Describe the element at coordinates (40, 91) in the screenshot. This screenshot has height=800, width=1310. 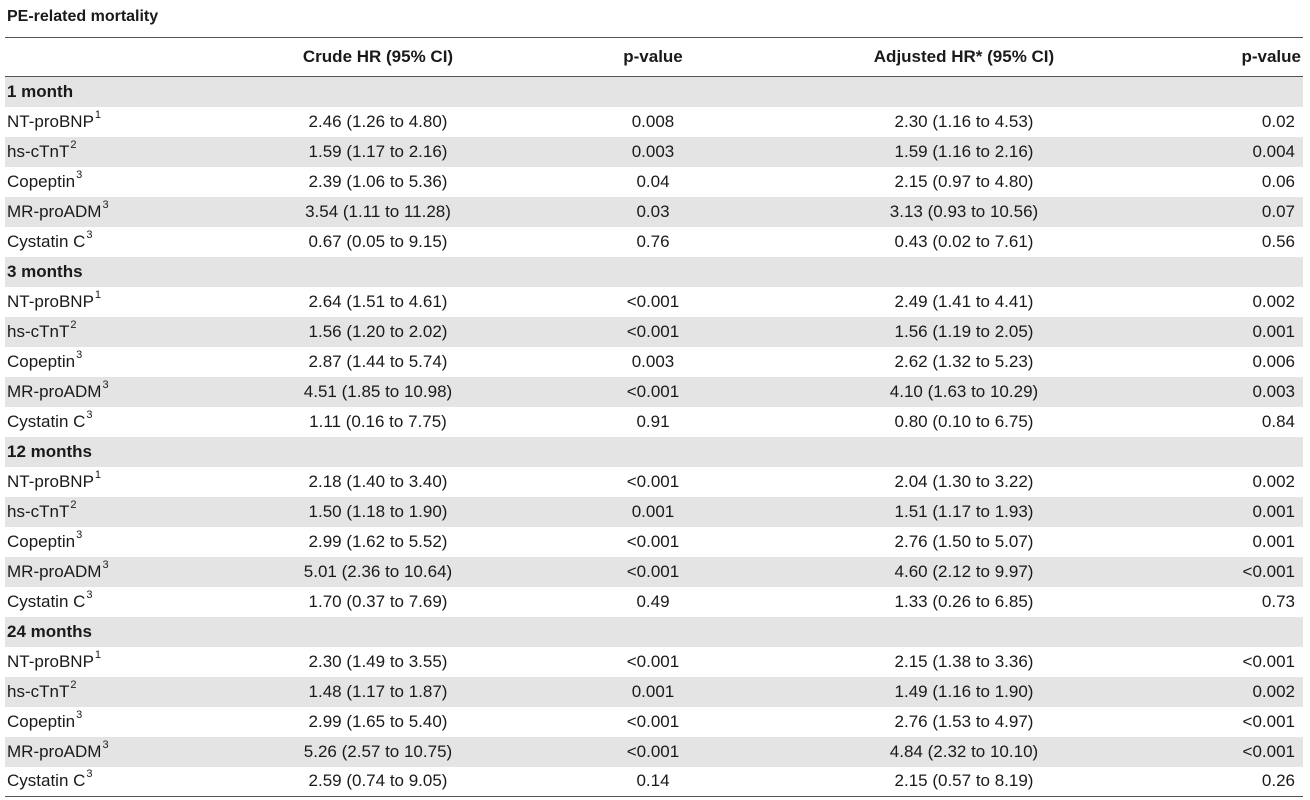
I see `section-label: 1 month` at that location.